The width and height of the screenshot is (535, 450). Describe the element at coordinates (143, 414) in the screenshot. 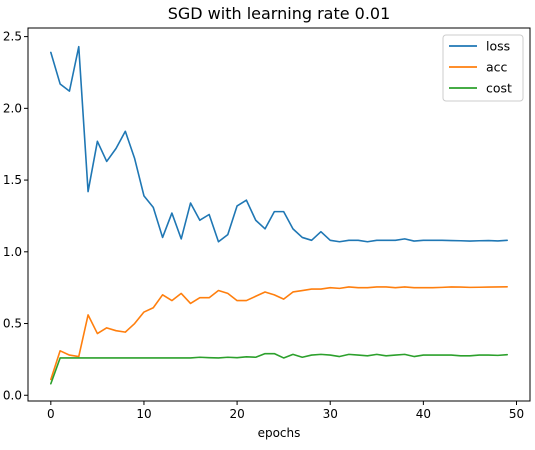

I see `x-tick-label: 10` at that location.